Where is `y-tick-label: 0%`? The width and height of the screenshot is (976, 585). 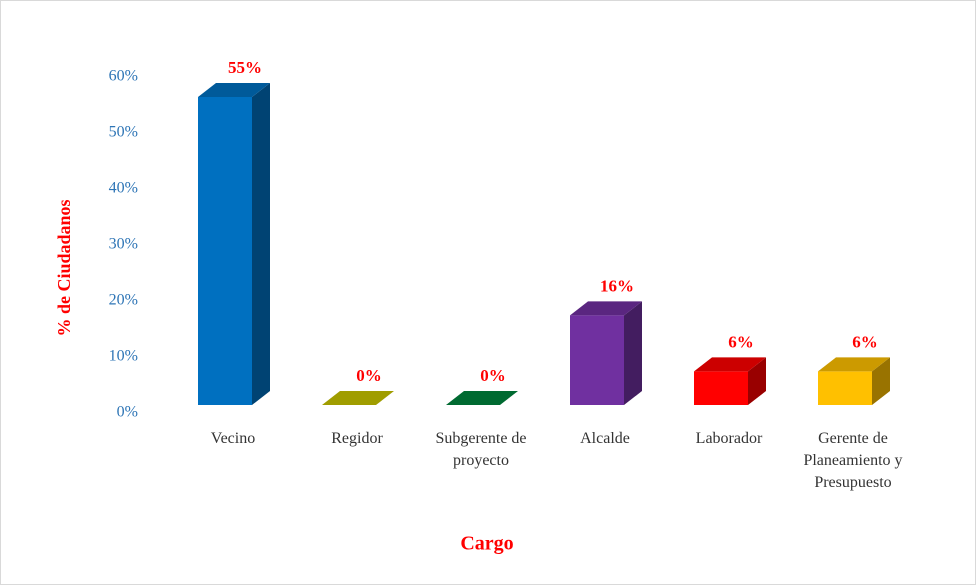
y-tick-label: 0% is located at coordinates (127, 412).